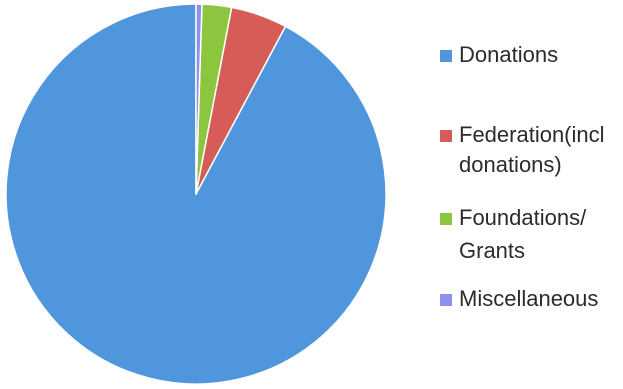  What do you see at coordinates (446, 219) in the screenshot?
I see `legend-swatch-foundations` at bounding box center [446, 219].